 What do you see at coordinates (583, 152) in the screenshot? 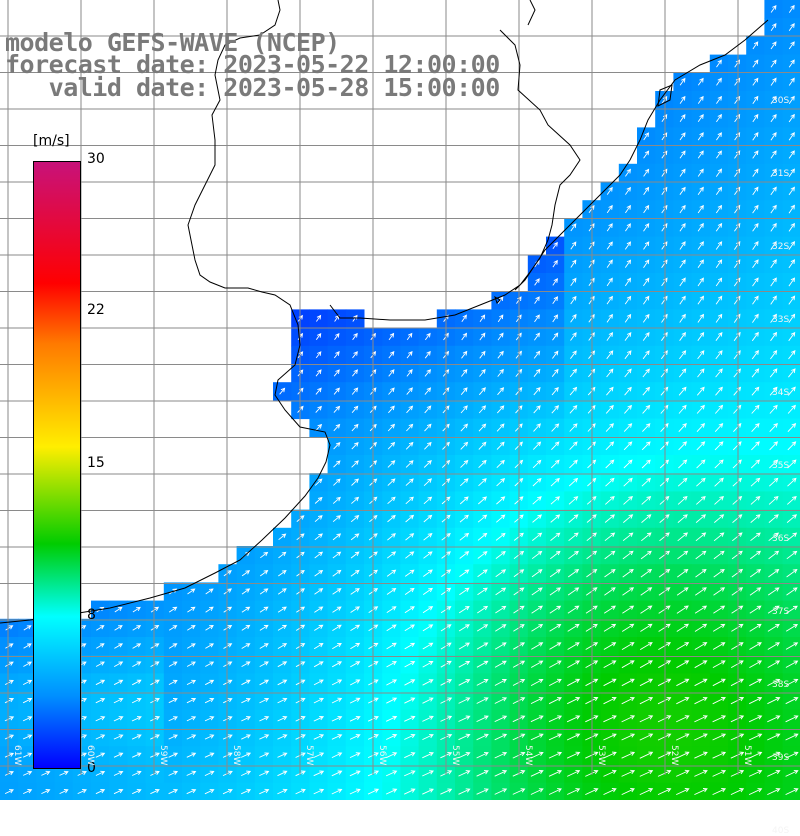
I see `coastline-details` at bounding box center [583, 152].